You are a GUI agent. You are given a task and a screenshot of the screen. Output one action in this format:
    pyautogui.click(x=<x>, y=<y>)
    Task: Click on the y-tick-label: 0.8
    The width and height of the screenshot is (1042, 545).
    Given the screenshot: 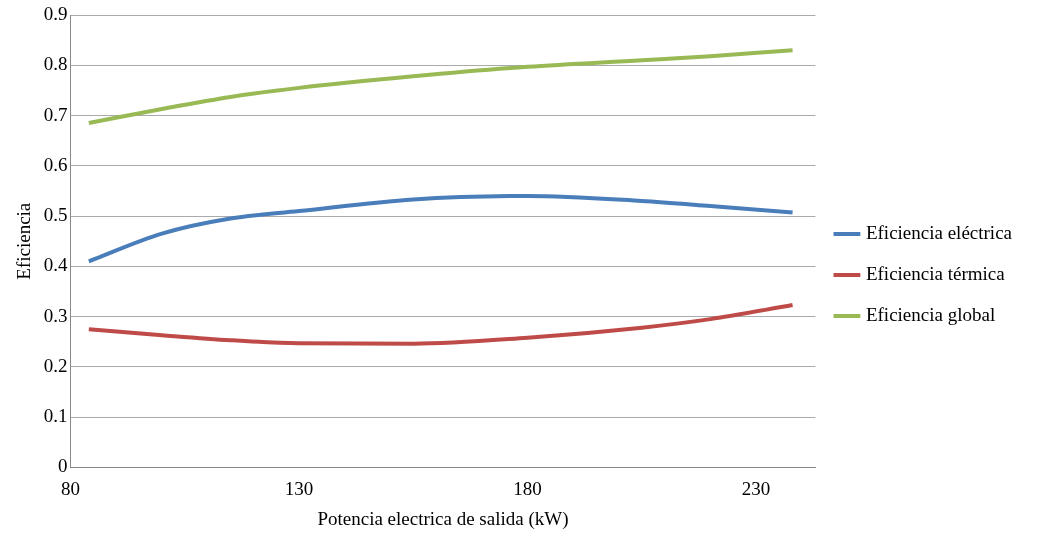 What is the action you would take?
    pyautogui.click(x=55, y=64)
    